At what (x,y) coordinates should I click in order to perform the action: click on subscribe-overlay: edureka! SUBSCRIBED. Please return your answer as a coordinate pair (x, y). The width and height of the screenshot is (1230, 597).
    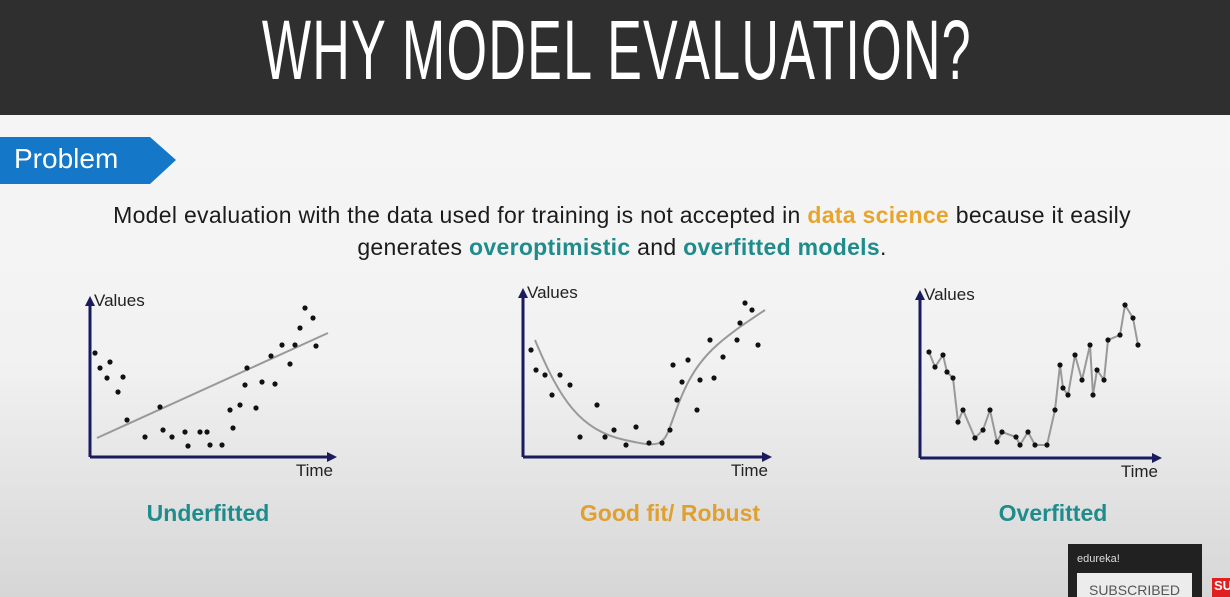
    Looking at the image, I should click on (1135, 570).